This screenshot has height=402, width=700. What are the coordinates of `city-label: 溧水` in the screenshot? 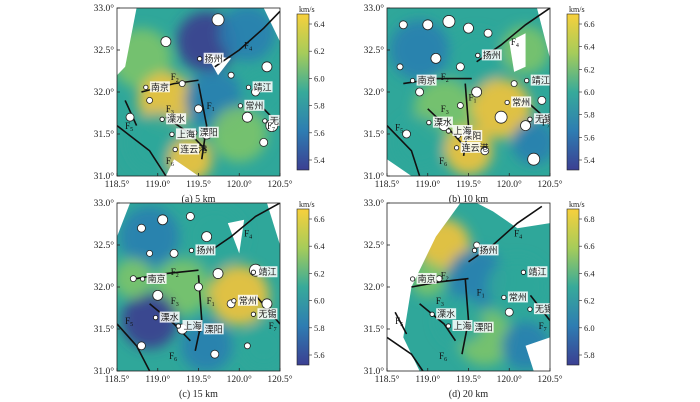 It's located at (170, 317).